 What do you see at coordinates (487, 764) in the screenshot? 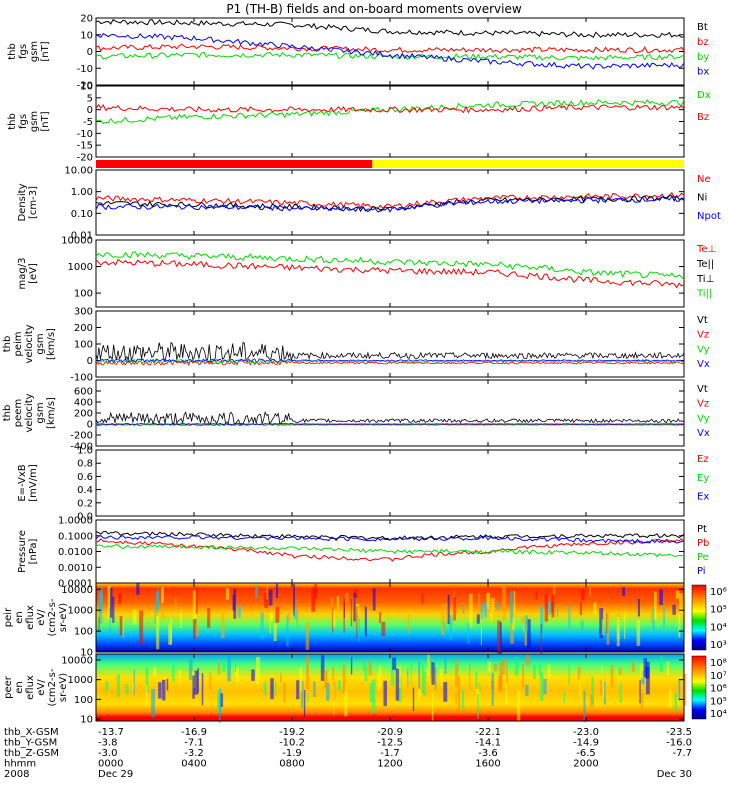
I see `ephemeris-value: 1600` at bounding box center [487, 764].